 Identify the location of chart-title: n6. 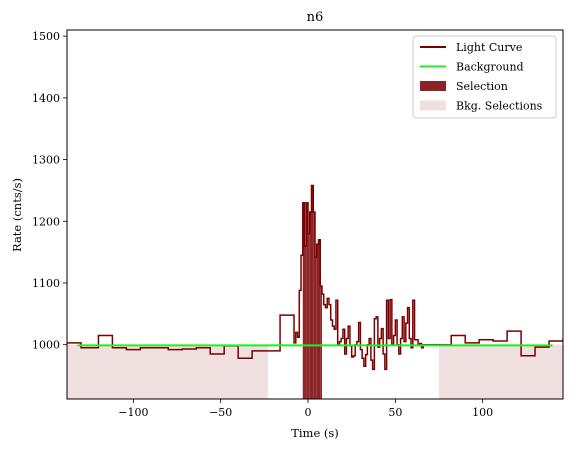
(315, 17).